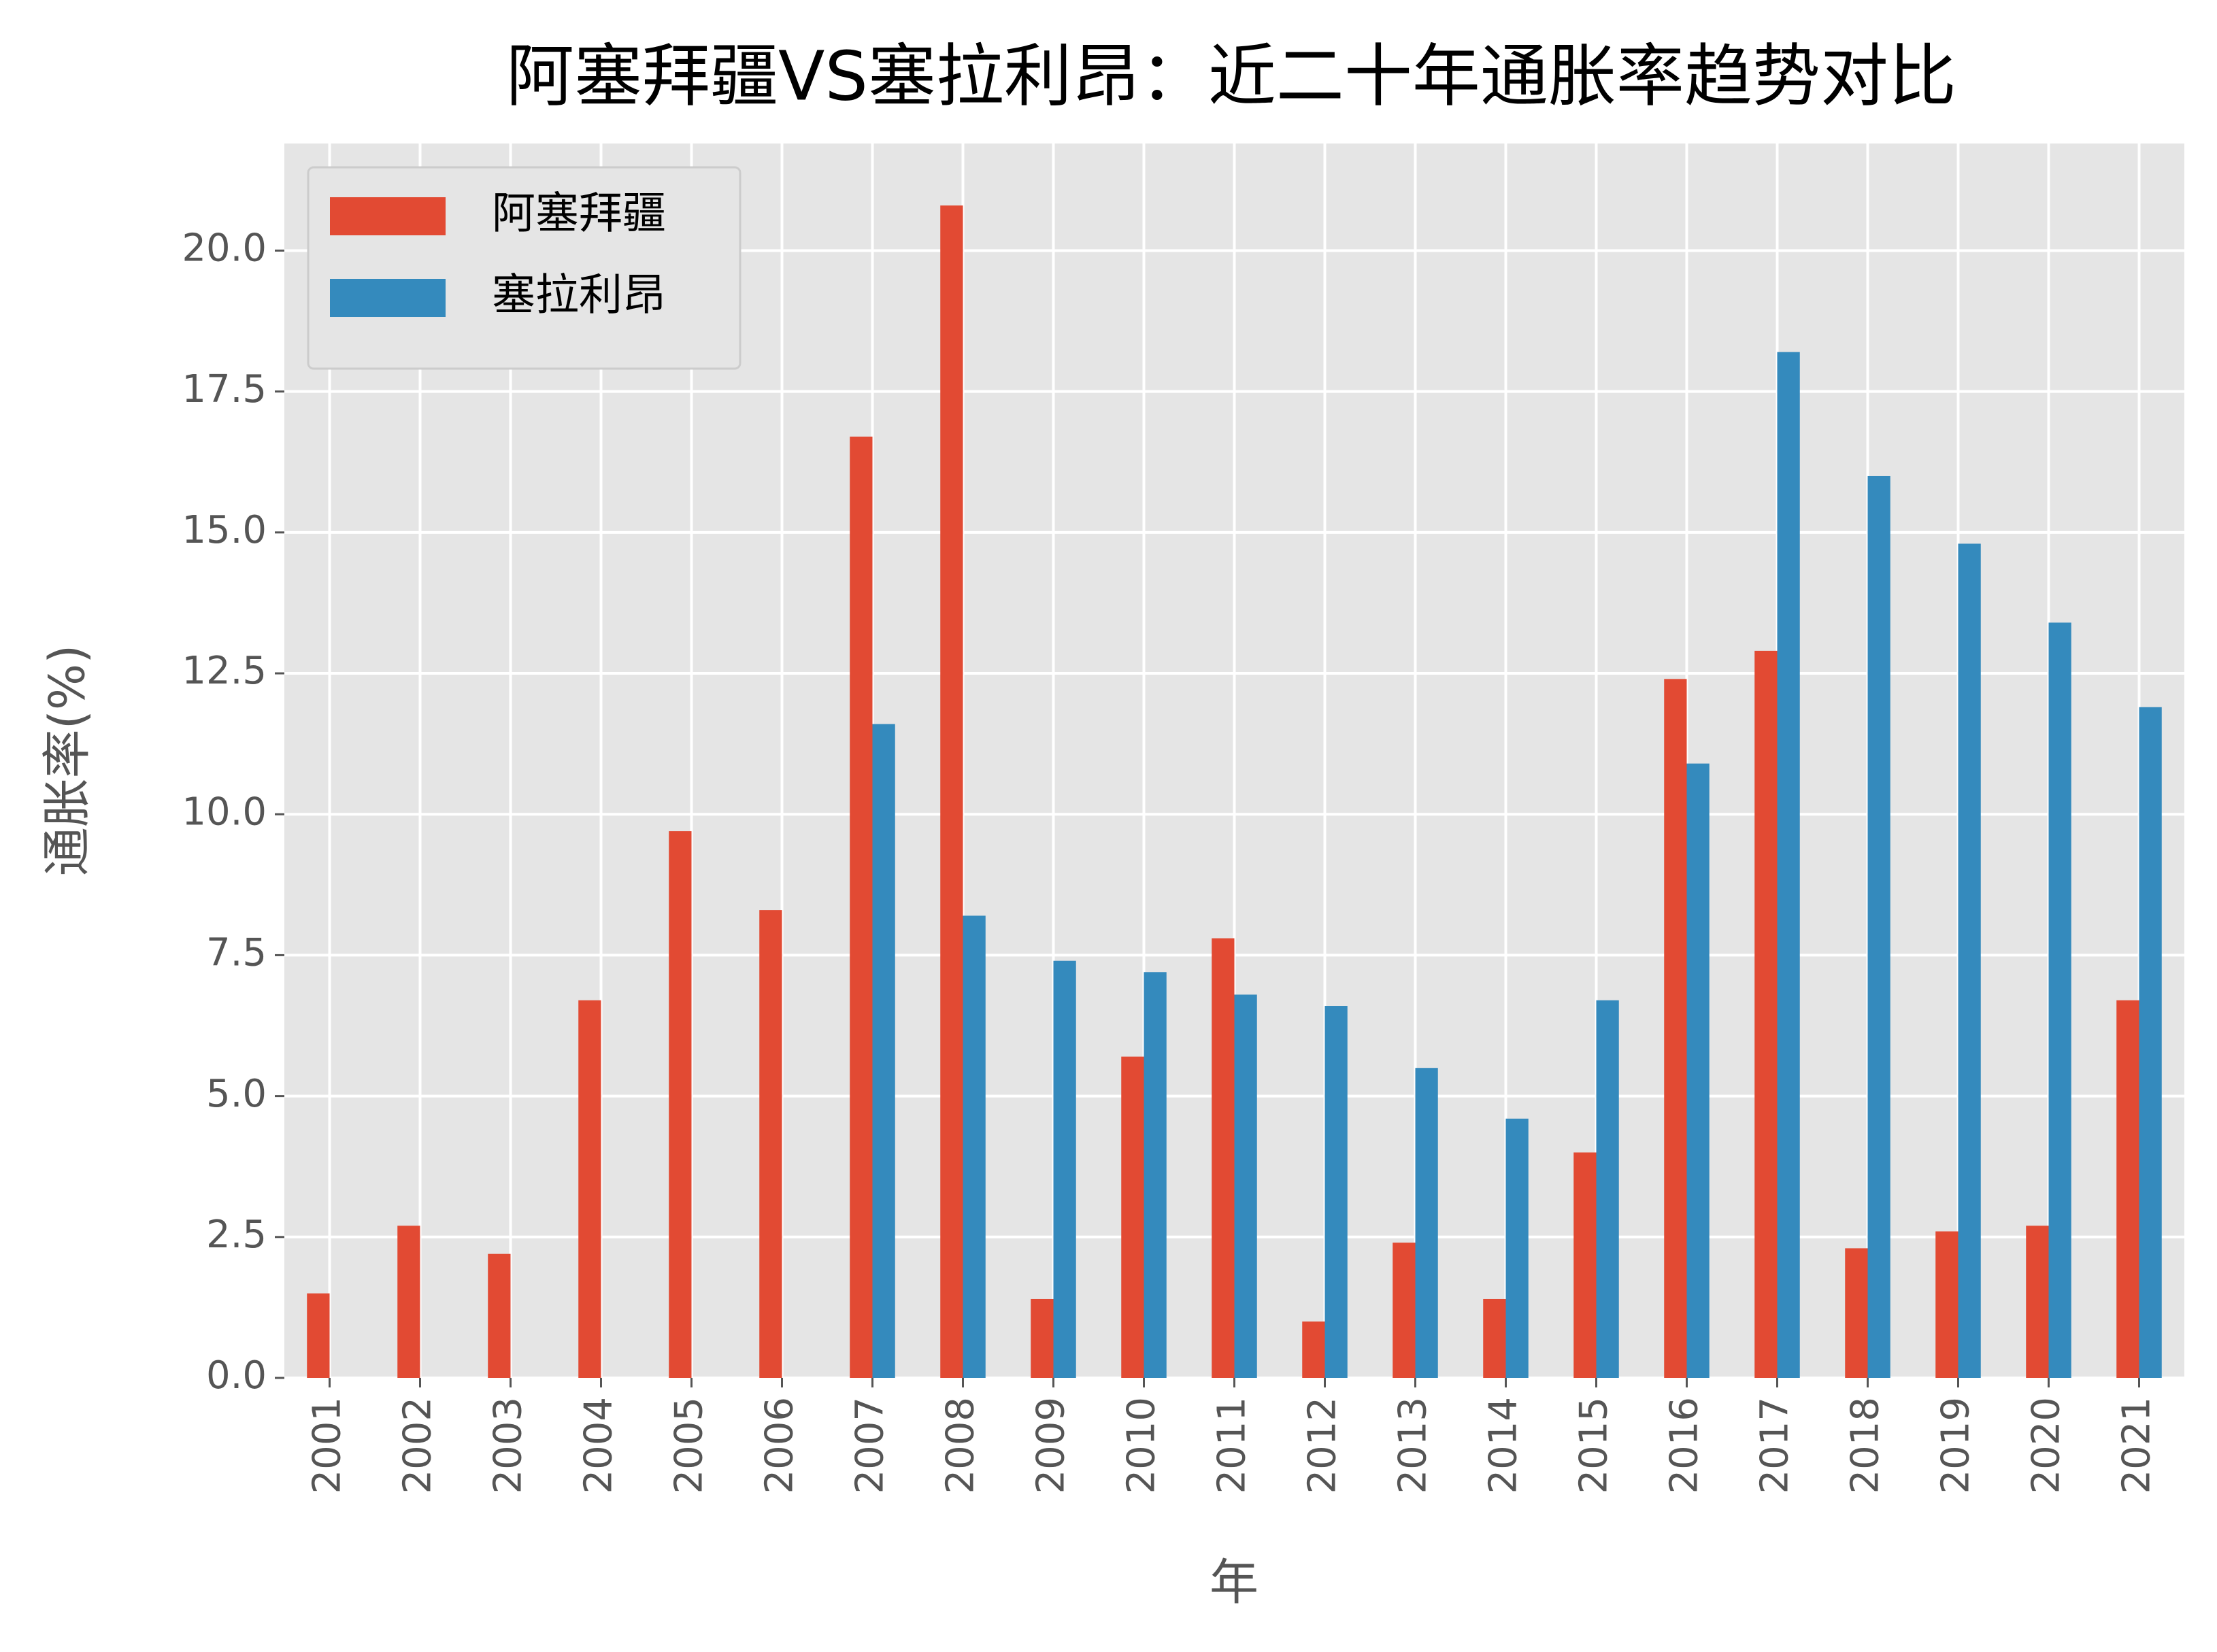 The height and width of the screenshot is (1652, 2217). I want to click on x-axis-label: 年, so click(1234, 1583).